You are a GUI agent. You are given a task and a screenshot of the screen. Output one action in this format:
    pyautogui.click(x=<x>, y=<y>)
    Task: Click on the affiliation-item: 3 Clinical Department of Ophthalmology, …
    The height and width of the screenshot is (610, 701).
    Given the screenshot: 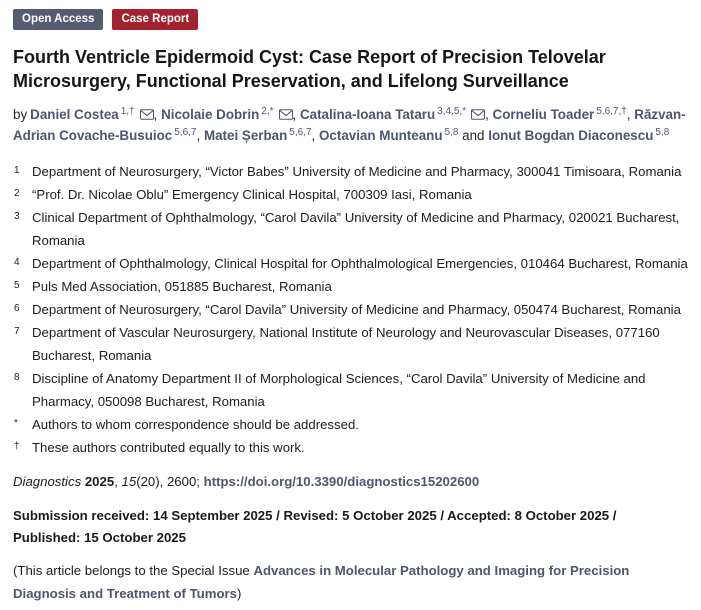 What is the action you would take?
    pyautogui.click(x=350, y=229)
    